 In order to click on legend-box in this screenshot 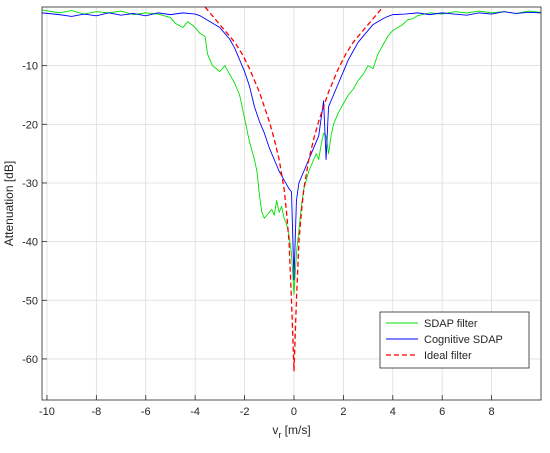, I will do `click(454, 340)`.